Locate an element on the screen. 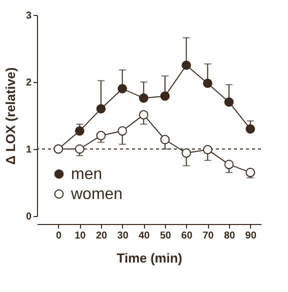  y-tick-label: 0 is located at coordinates (29, 217).